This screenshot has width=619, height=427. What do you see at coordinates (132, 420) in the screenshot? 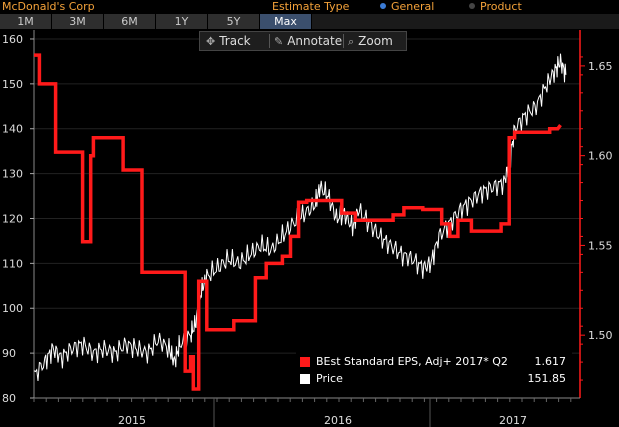
I see `x-tick-label: 2015` at bounding box center [132, 420].